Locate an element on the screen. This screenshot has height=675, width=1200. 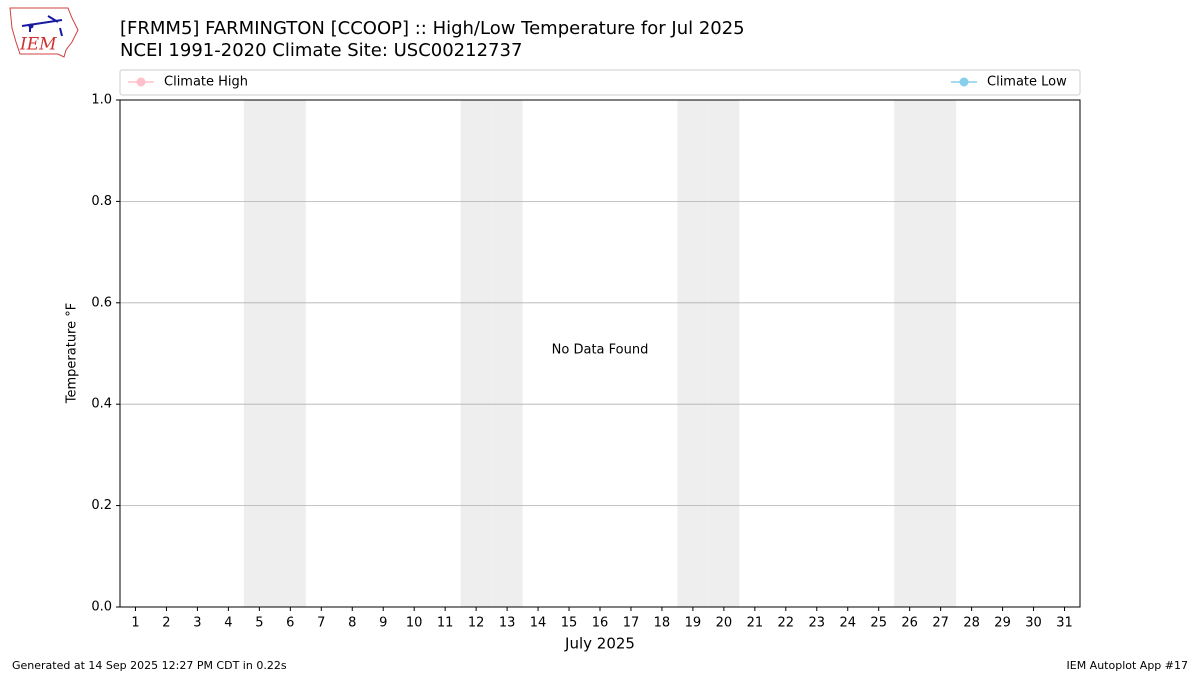
x-tick-label: 4 is located at coordinates (228, 623).